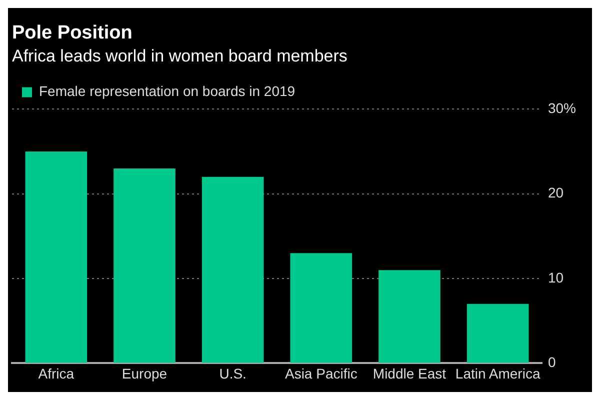 This screenshot has width=600, height=400. I want to click on y-tick-label: 30%, so click(562, 108).